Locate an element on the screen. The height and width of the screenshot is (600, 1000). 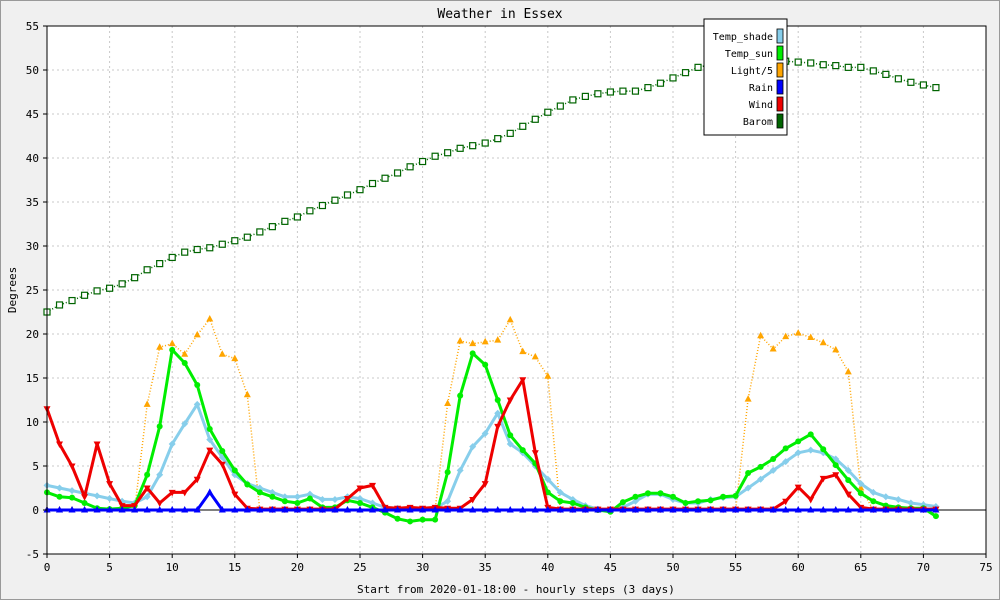
y-tick-label: 20 is located at coordinates (32, 334).